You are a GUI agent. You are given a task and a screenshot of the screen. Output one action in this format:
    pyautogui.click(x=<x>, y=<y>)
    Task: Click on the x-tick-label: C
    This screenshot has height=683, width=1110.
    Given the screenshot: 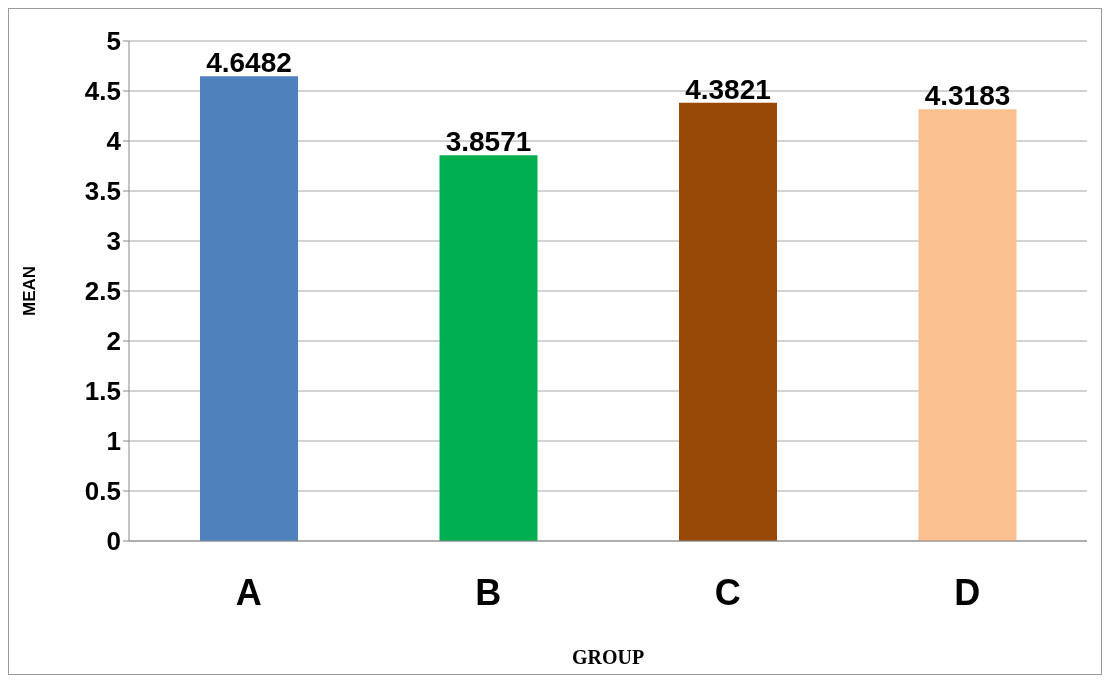 What is the action you would take?
    pyautogui.click(x=727, y=592)
    